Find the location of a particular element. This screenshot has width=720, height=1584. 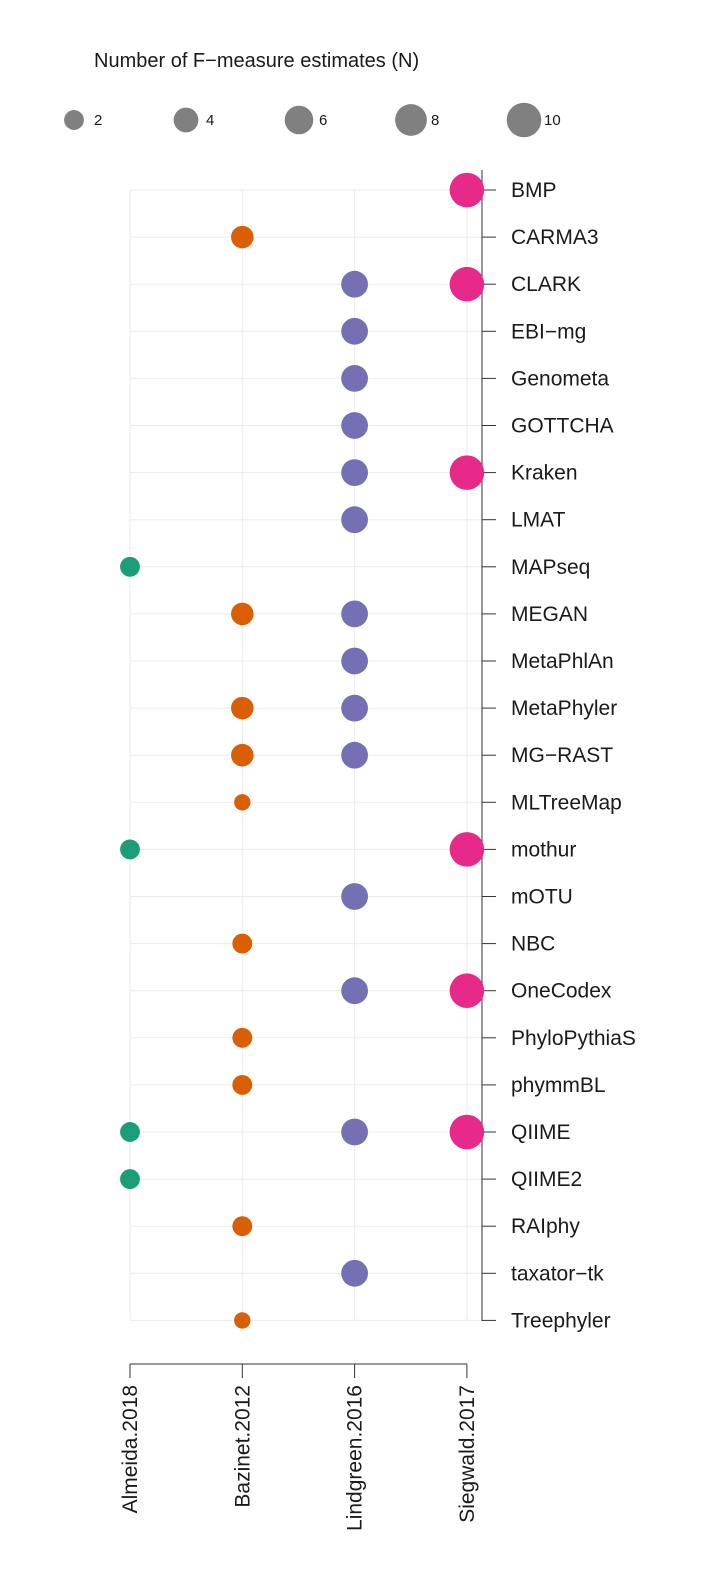

y-tick-label: CLARK is located at coordinates (546, 284).